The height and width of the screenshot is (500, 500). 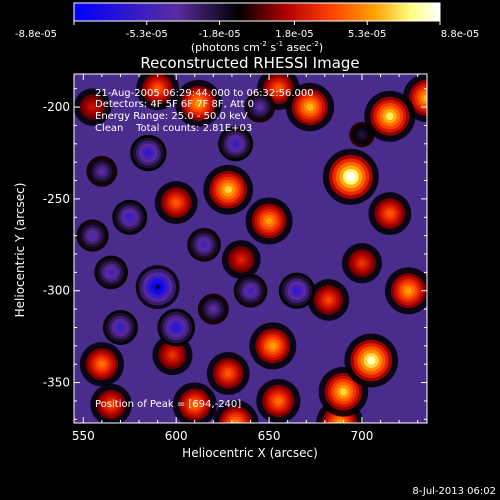 I want to click on annotation-detectors: Detectors: 4F 5F 6F 7F 8F, Att 0, so click(x=174, y=104).